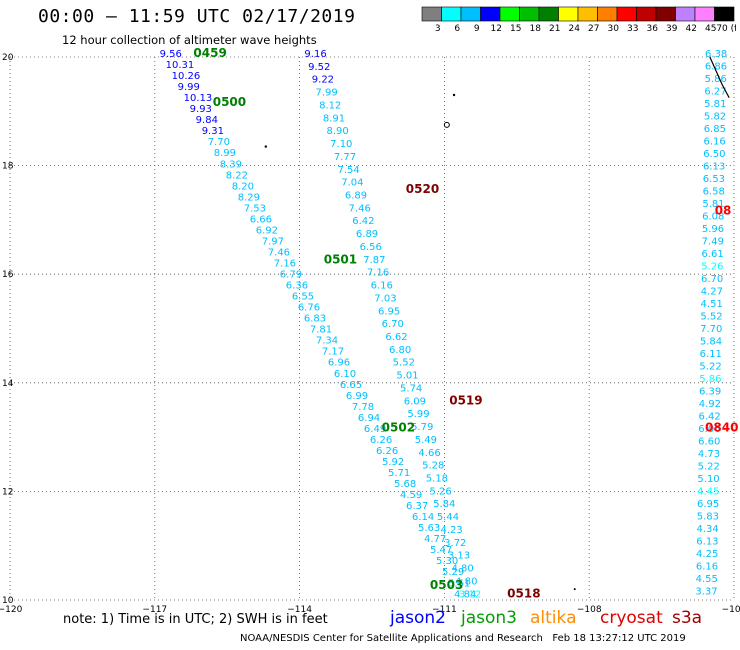 This screenshot has width=740, height=650. What do you see at coordinates (437, 479) in the screenshot?
I see `wave-height-value: 5.18` at bounding box center [437, 479].